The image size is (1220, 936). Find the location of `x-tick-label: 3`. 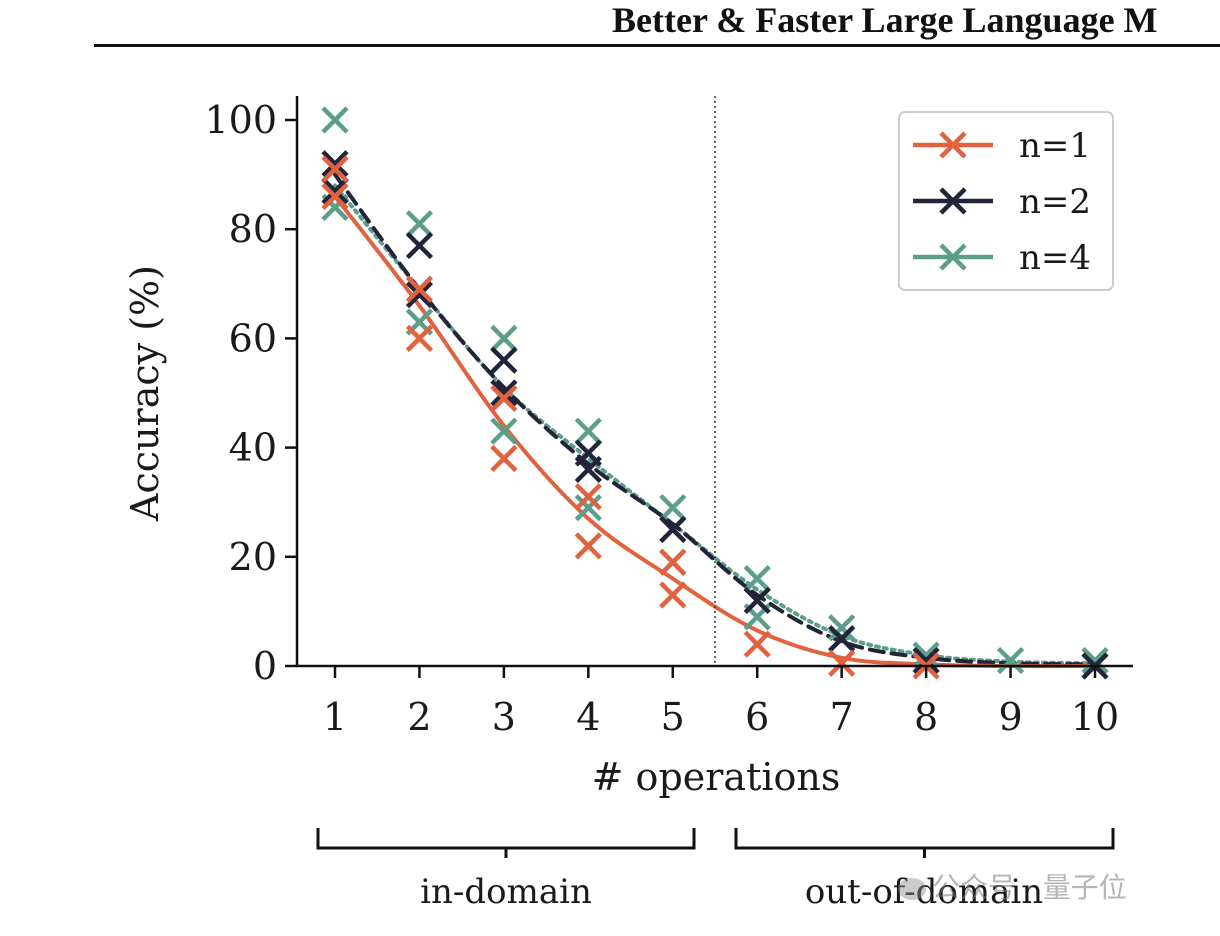

x-tick-label: 3 is located at coordinates (504, 717).